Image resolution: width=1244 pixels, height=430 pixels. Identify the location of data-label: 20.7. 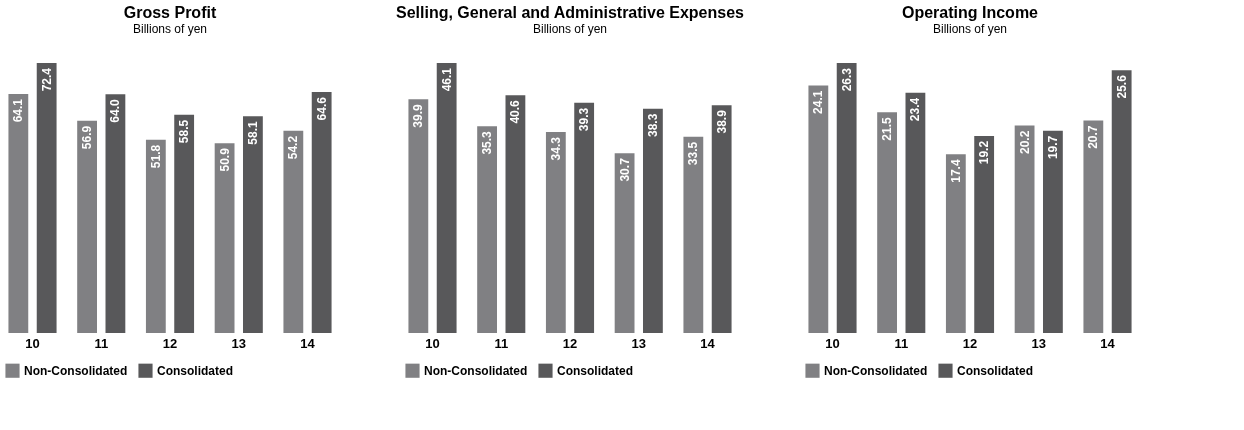
(1093, 137).